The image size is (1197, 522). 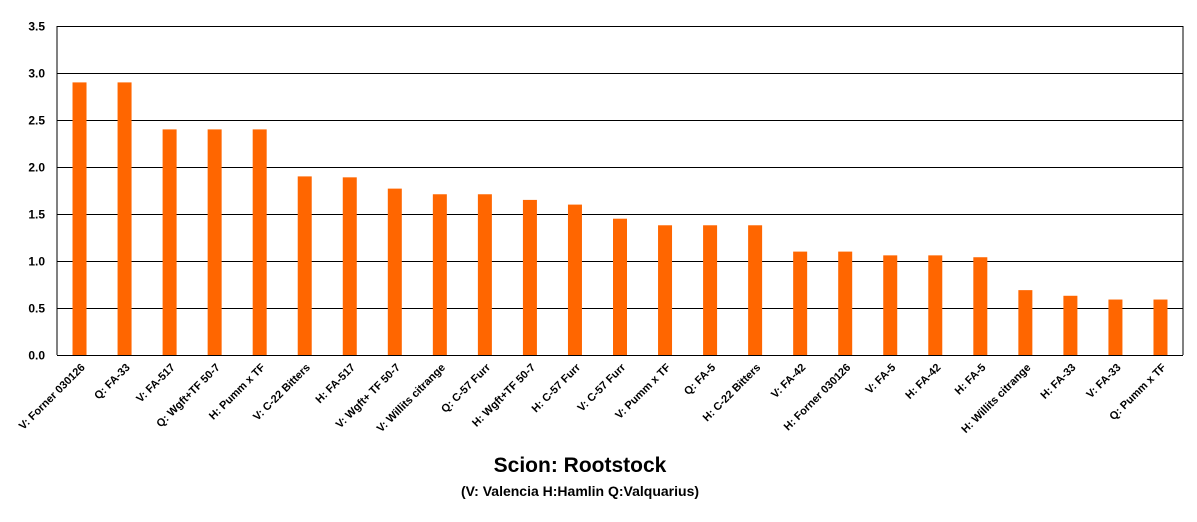 I want to click on y-tick-label: 2.5, so click(x=36, y=121).